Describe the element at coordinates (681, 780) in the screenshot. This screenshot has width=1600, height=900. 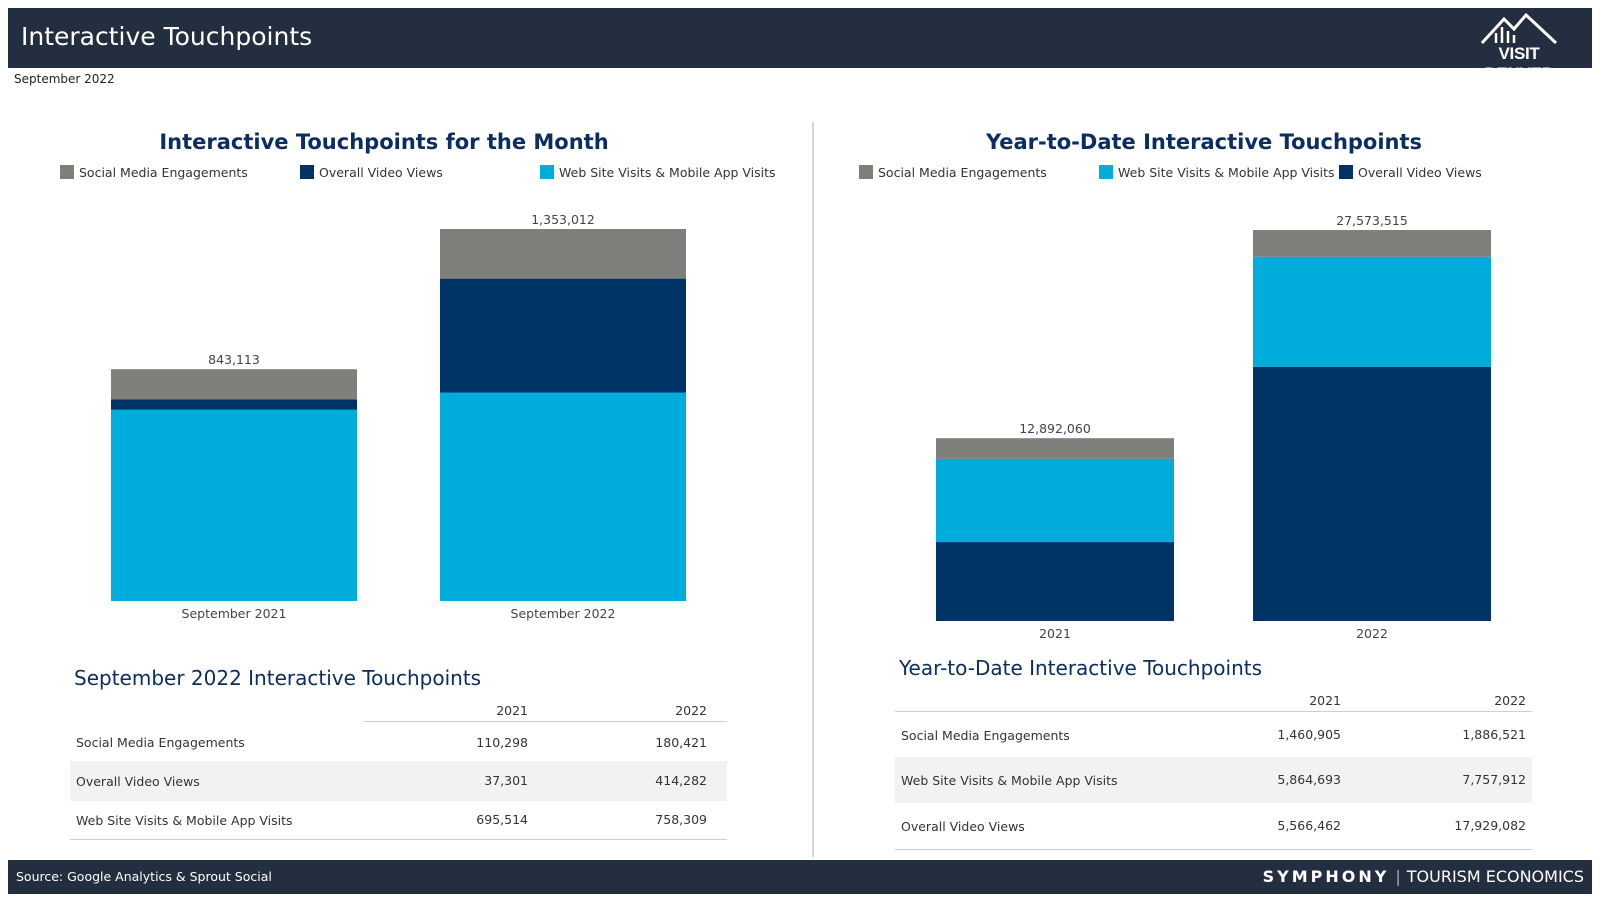
I see `value-2022: 414,282` at that location.